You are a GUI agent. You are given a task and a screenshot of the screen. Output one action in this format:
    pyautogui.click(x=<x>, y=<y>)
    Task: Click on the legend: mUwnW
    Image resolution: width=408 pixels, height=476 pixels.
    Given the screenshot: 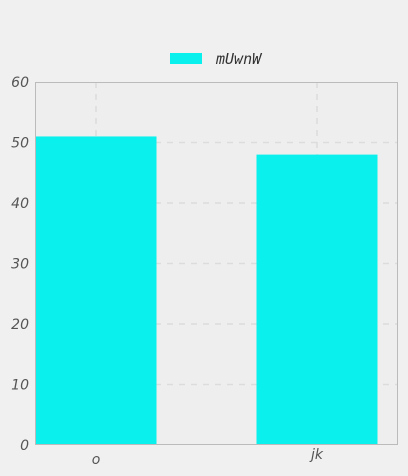 What is the action you would take?
    pyautogui.click(x=216, y=59)
    